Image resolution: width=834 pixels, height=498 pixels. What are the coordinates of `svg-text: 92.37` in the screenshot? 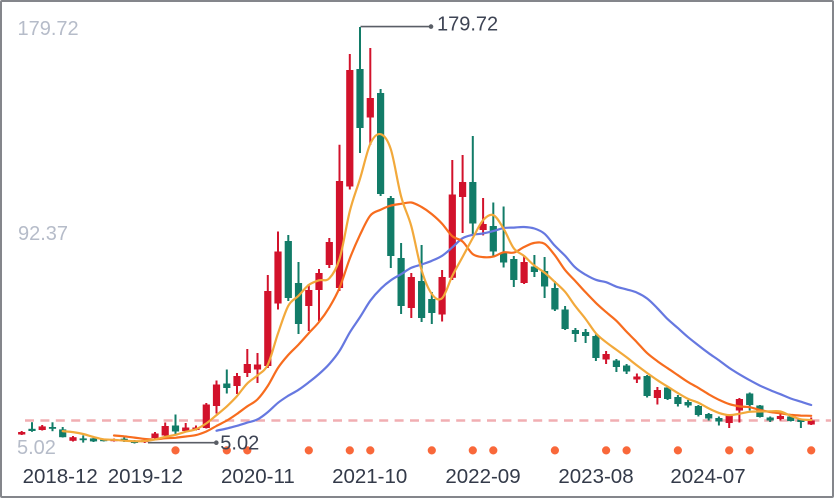 It's located at (43, 234).